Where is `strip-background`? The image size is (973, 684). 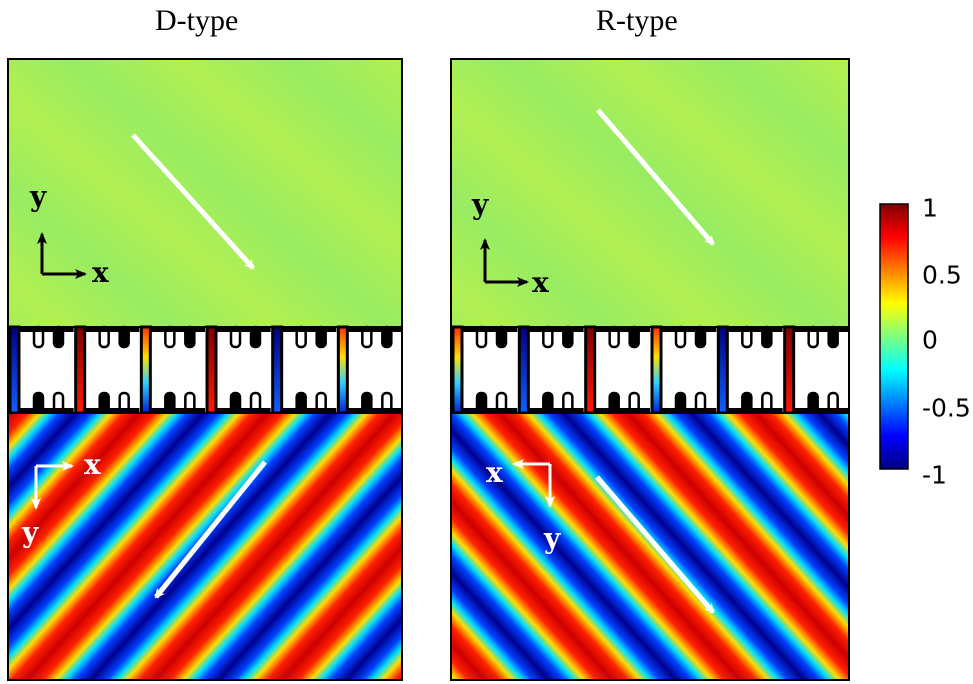
strip-background is located at coordinates (650, 370).